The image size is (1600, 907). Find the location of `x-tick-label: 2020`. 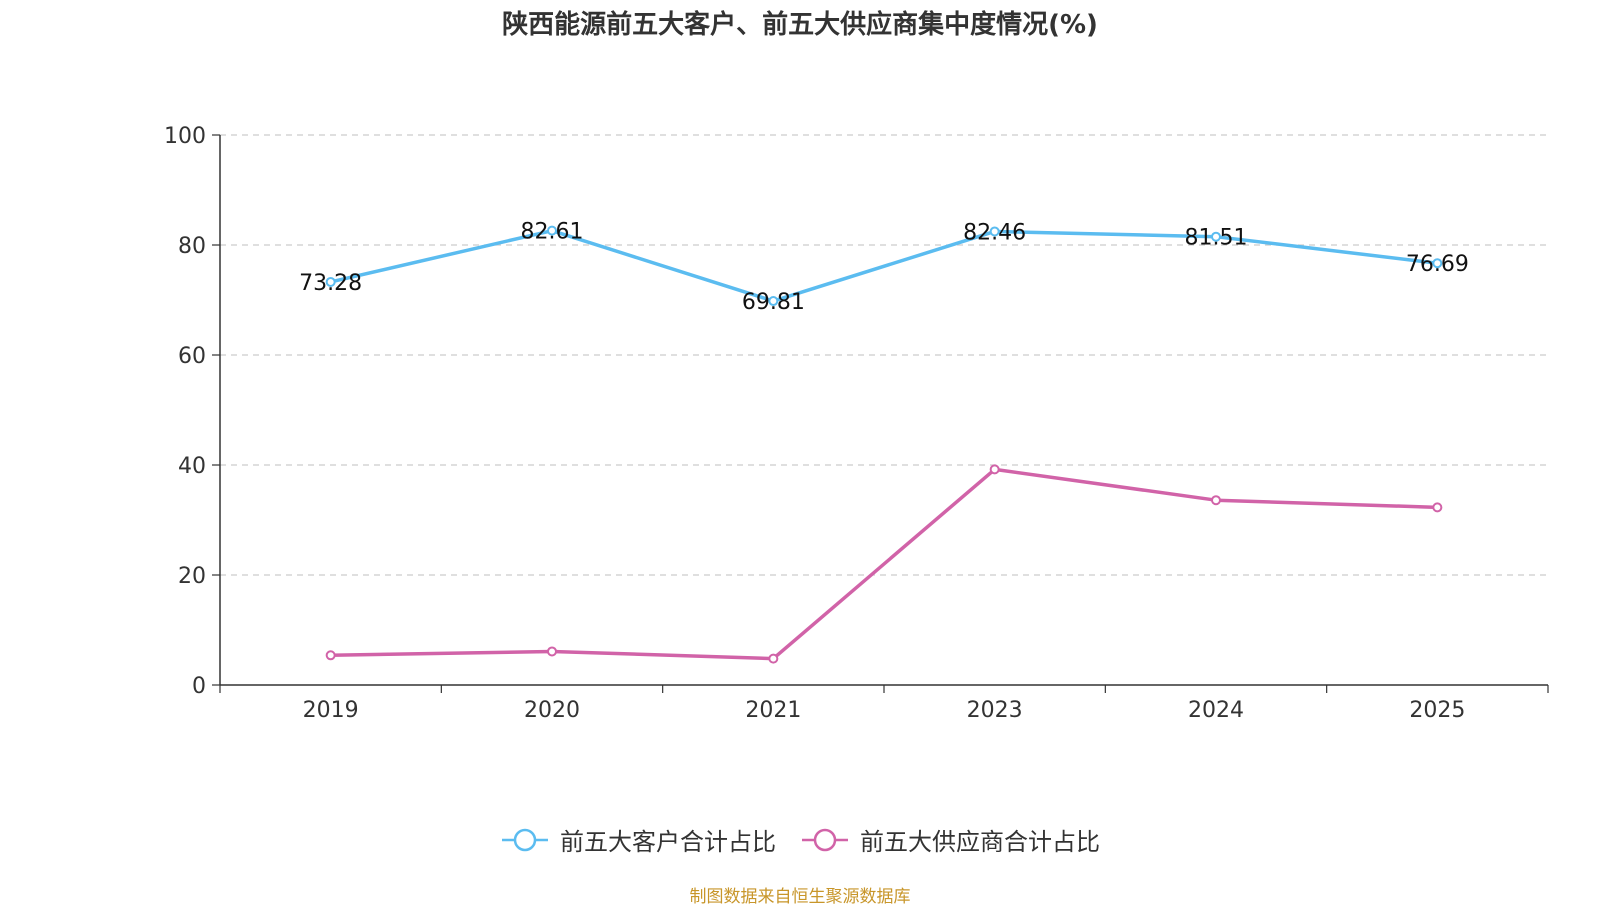

x-tick-label: 2020 is located at coordinates (552, 710).